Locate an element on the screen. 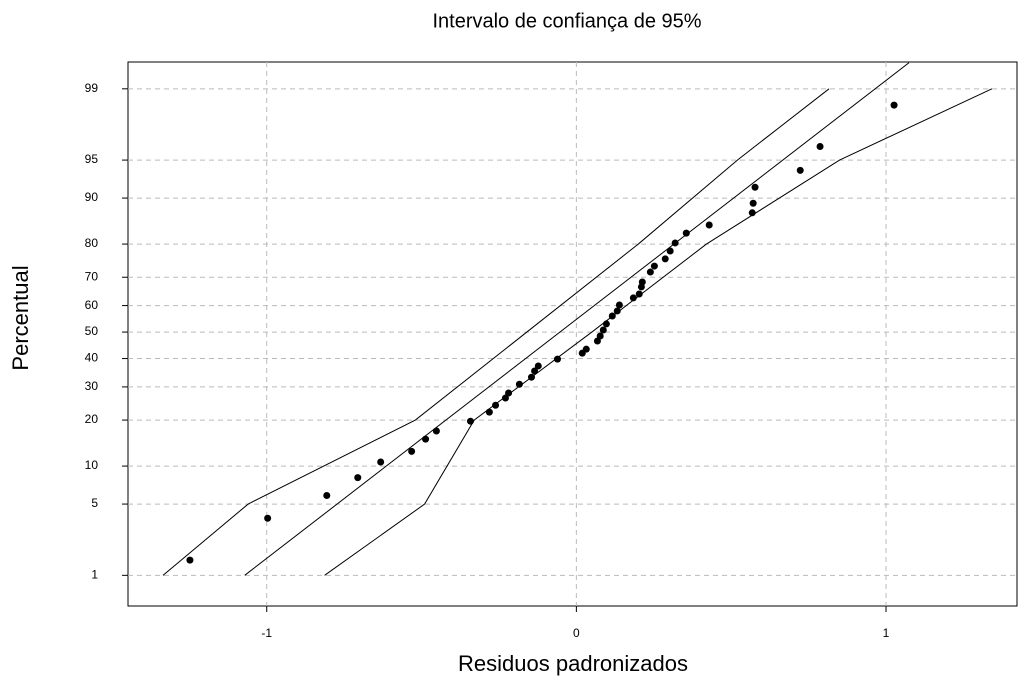  y-tick-label: 20 is located at coordinates (92, 419).